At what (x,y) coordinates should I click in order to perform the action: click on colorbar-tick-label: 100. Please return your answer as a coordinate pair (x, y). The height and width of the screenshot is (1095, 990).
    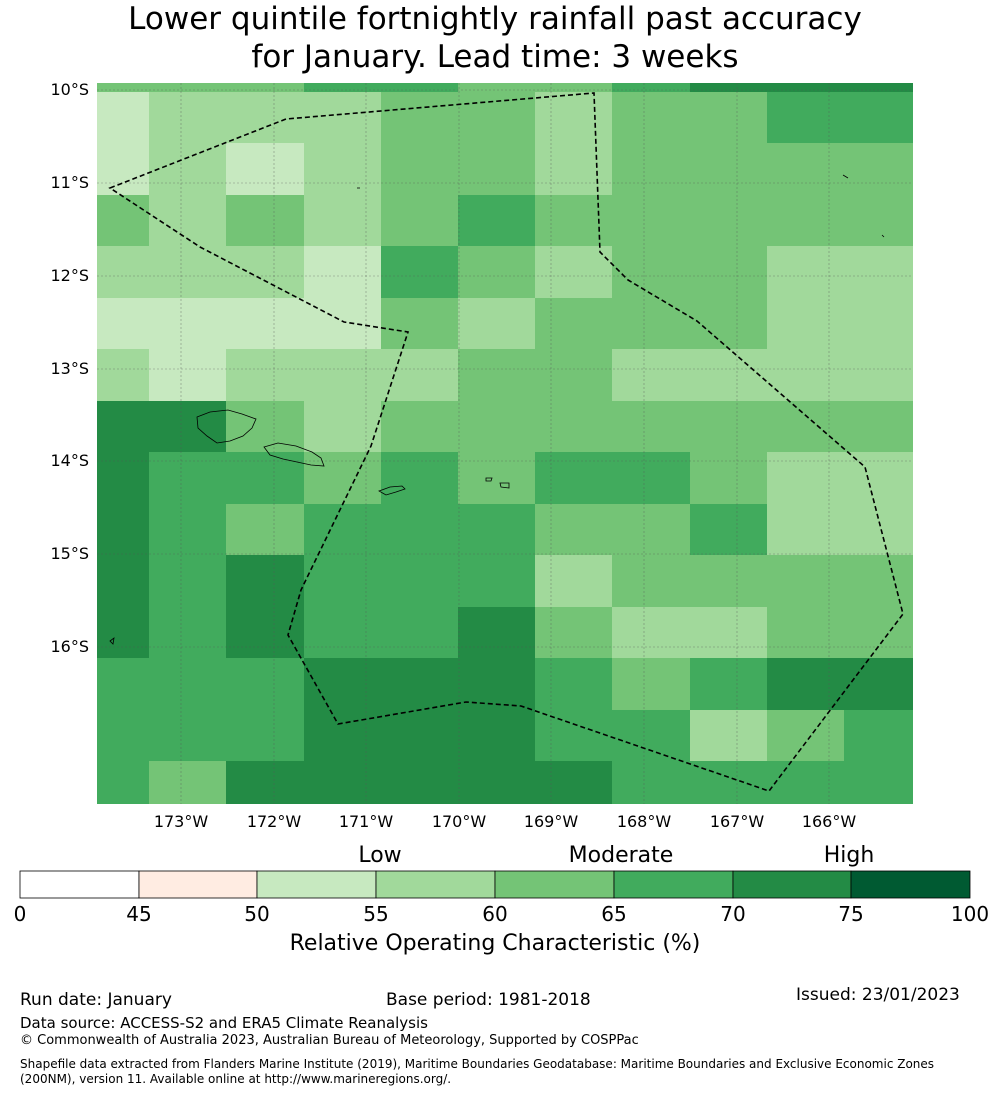
    Looking at the image, I should click on (970, 914).